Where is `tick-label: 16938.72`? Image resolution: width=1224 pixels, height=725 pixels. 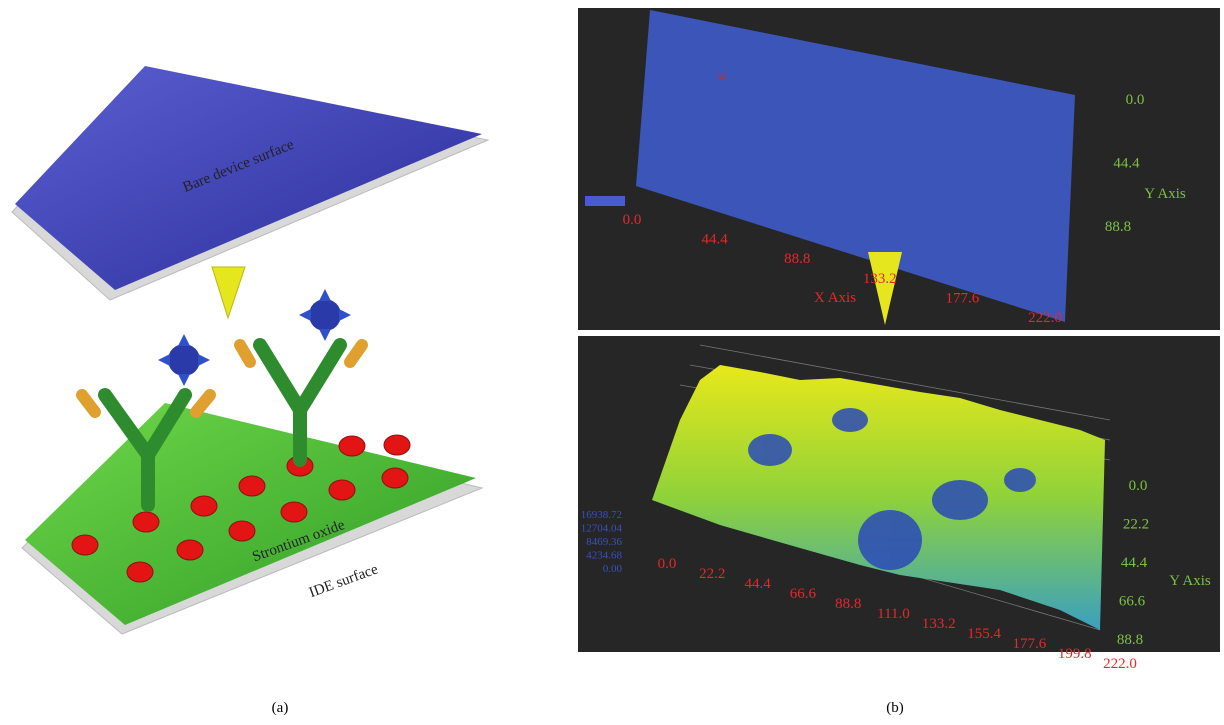 tick-label: 16938.72 is located at coordinates (601, 515).